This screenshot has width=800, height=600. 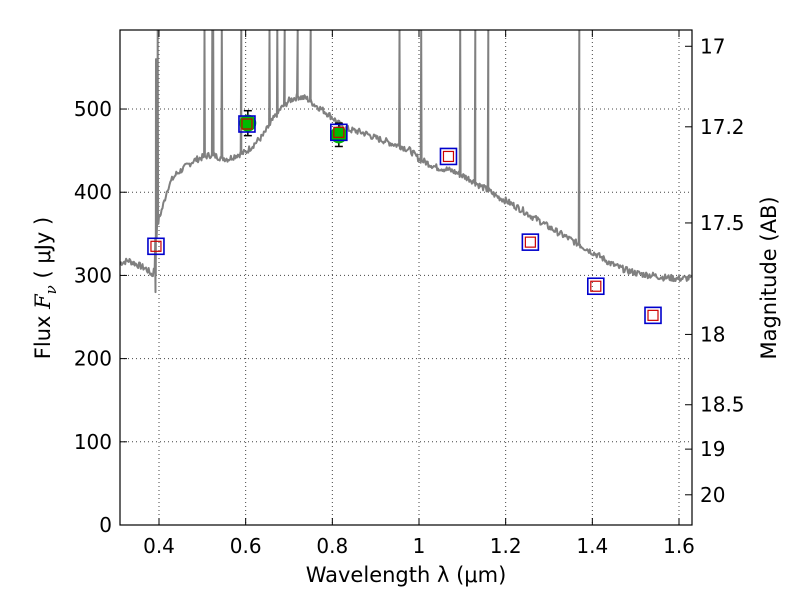 I want to click on y-tick-label: 400, so click(x=93, y=192).